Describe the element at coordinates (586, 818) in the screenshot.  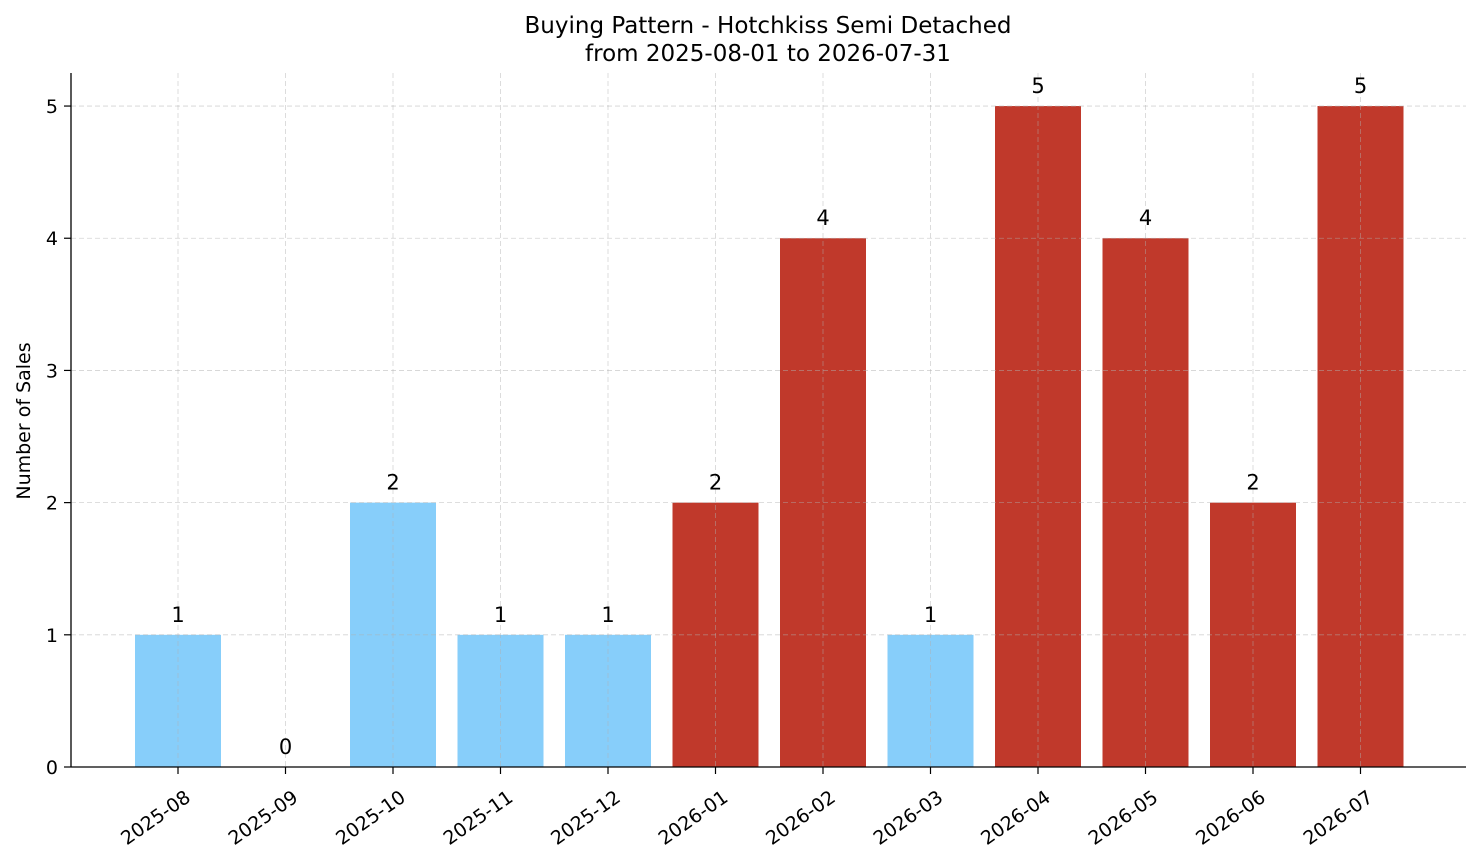
I see `x-tick-label: 2025-12` at that location.